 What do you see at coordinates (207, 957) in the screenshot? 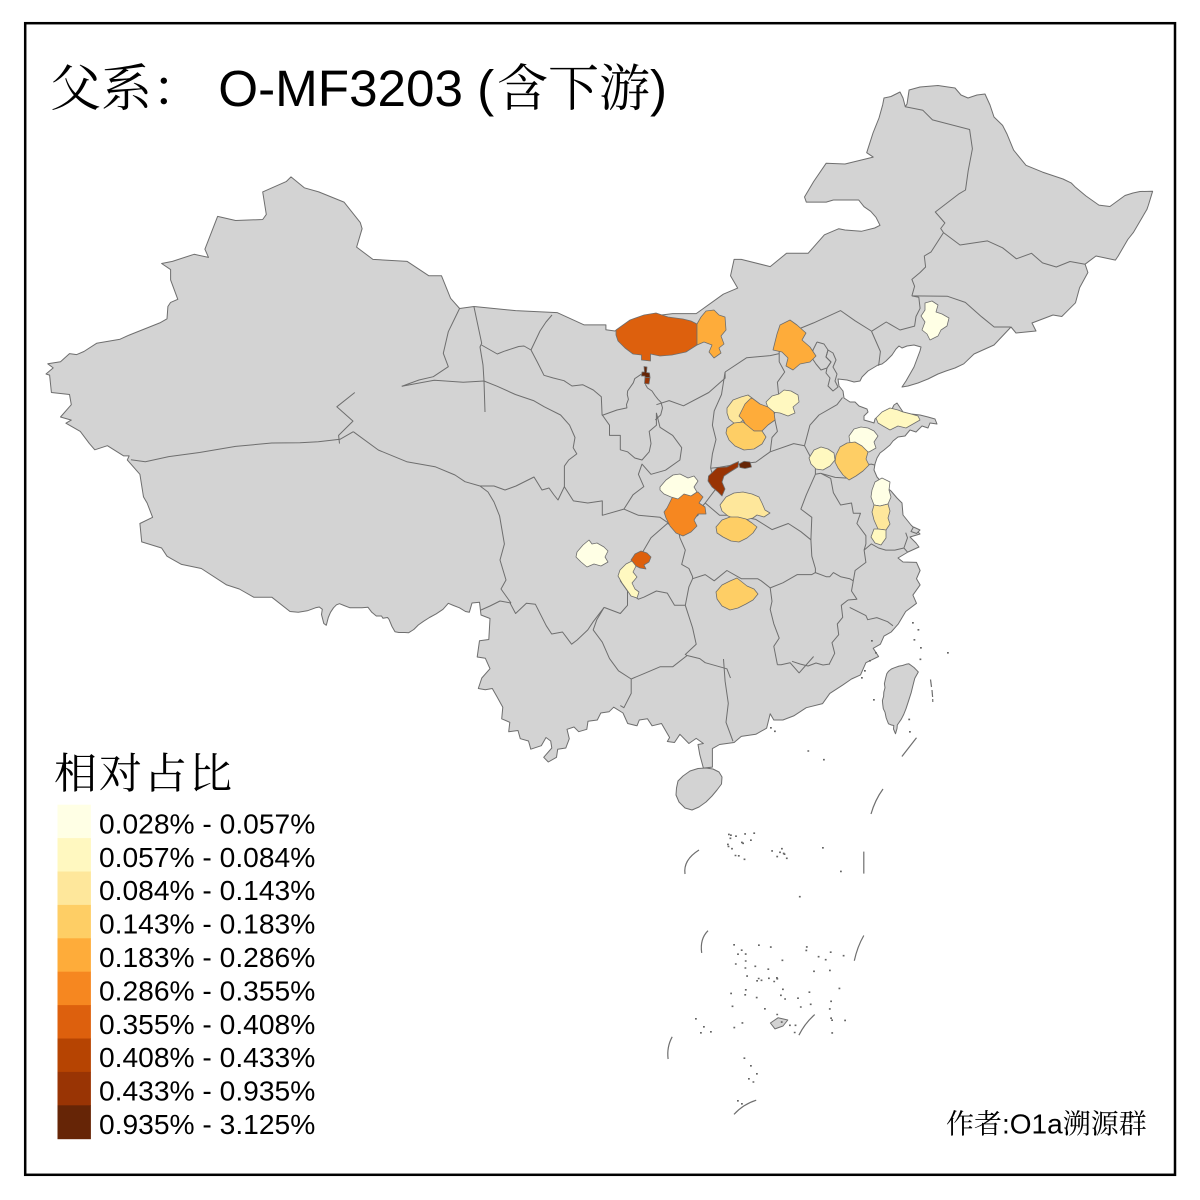
I see `svg-text: 0.183% - 0.286%` at bounding box center [207, 957].